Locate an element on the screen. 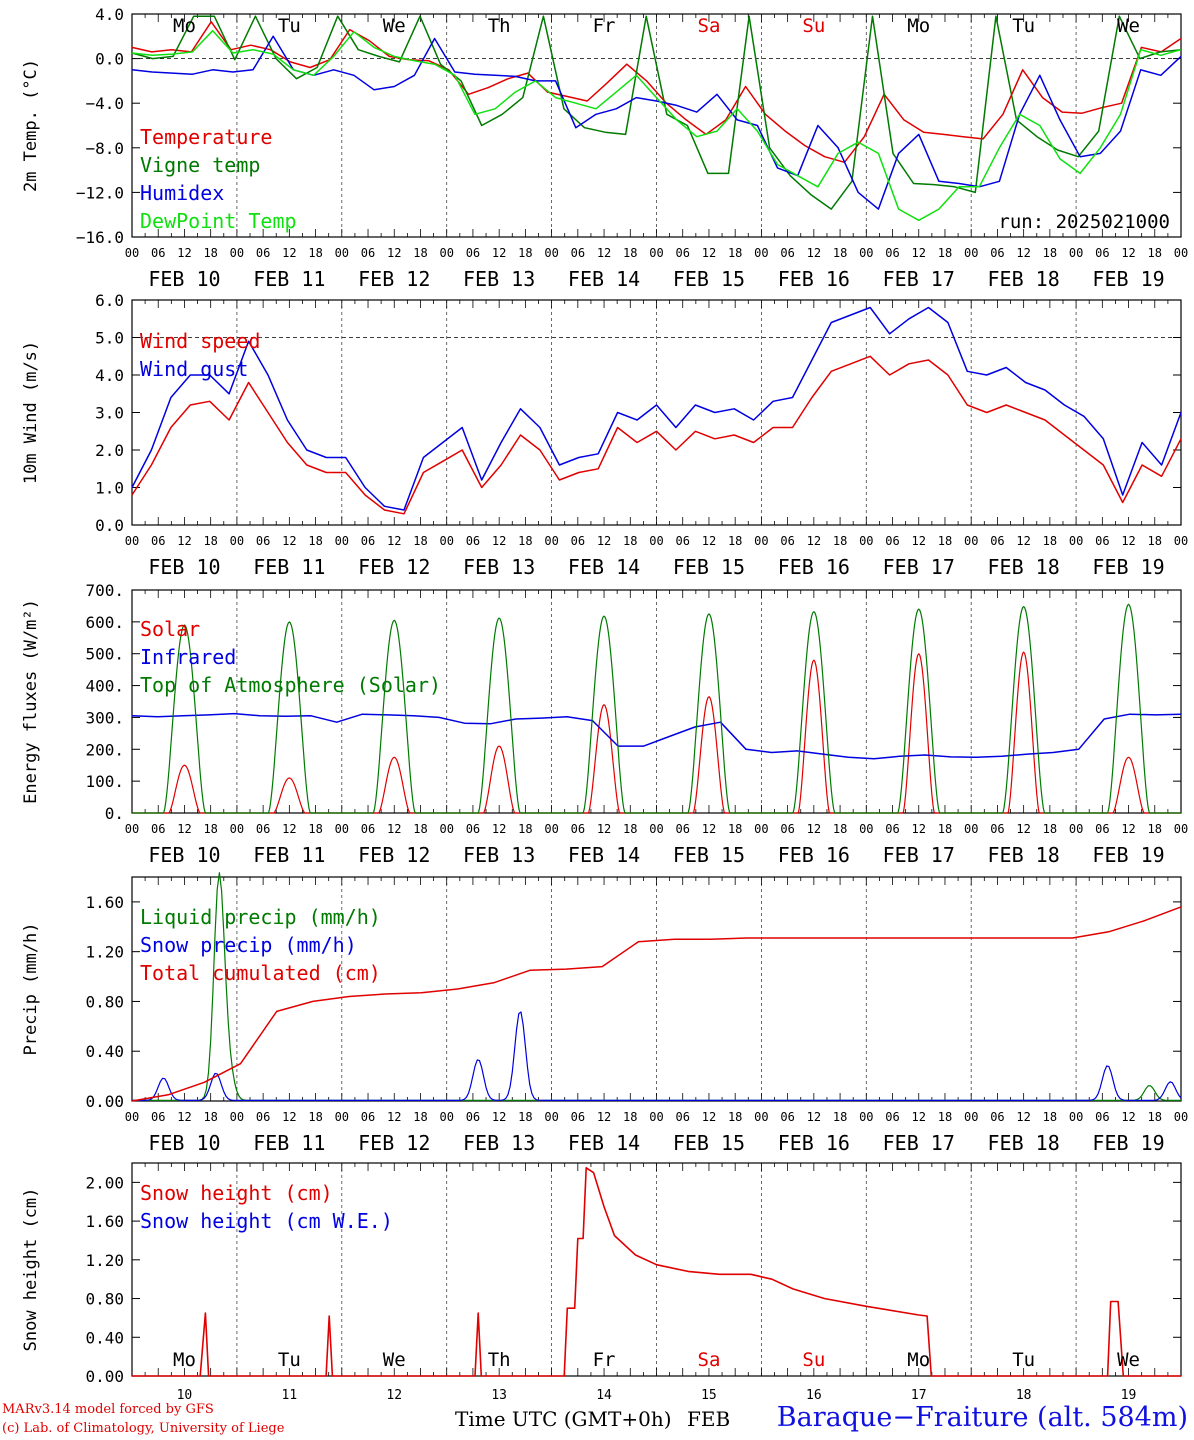 Image resolution: width=1194 pixels, height=1440 pixels. day-number: 16 is located at coordinates (814, 1395).